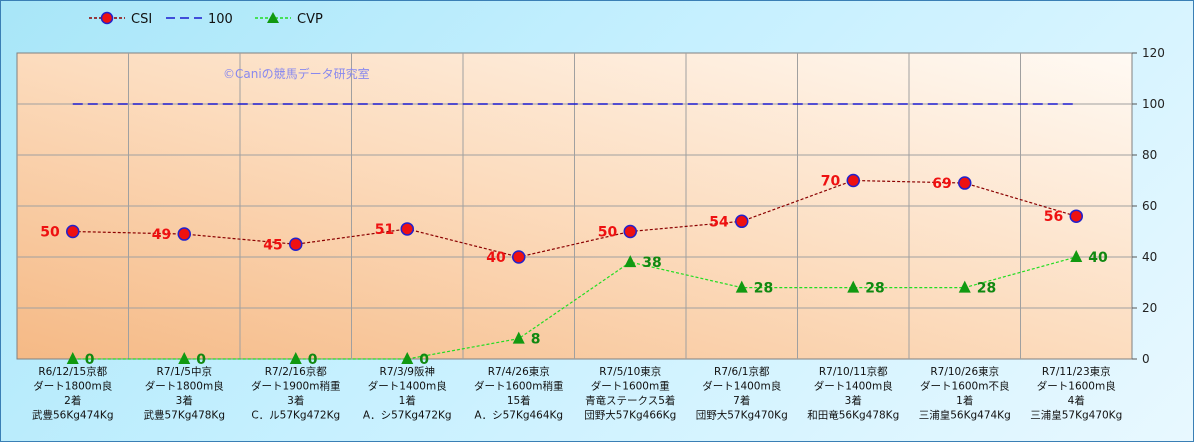  Describe the element at coordinates (310, 19) in the screenshot. I see `legend-label: CVP` at that location.